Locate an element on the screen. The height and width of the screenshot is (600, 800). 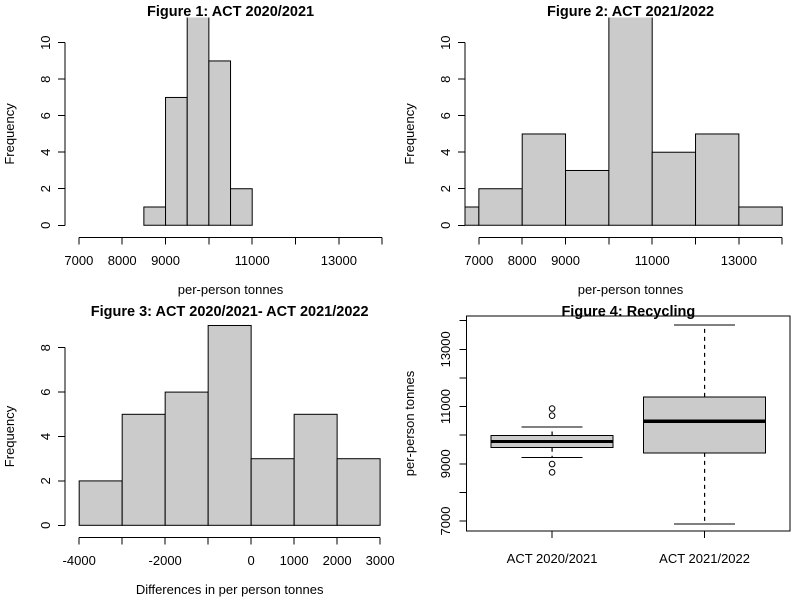
iqr-box is located at coordinates (705, 425).